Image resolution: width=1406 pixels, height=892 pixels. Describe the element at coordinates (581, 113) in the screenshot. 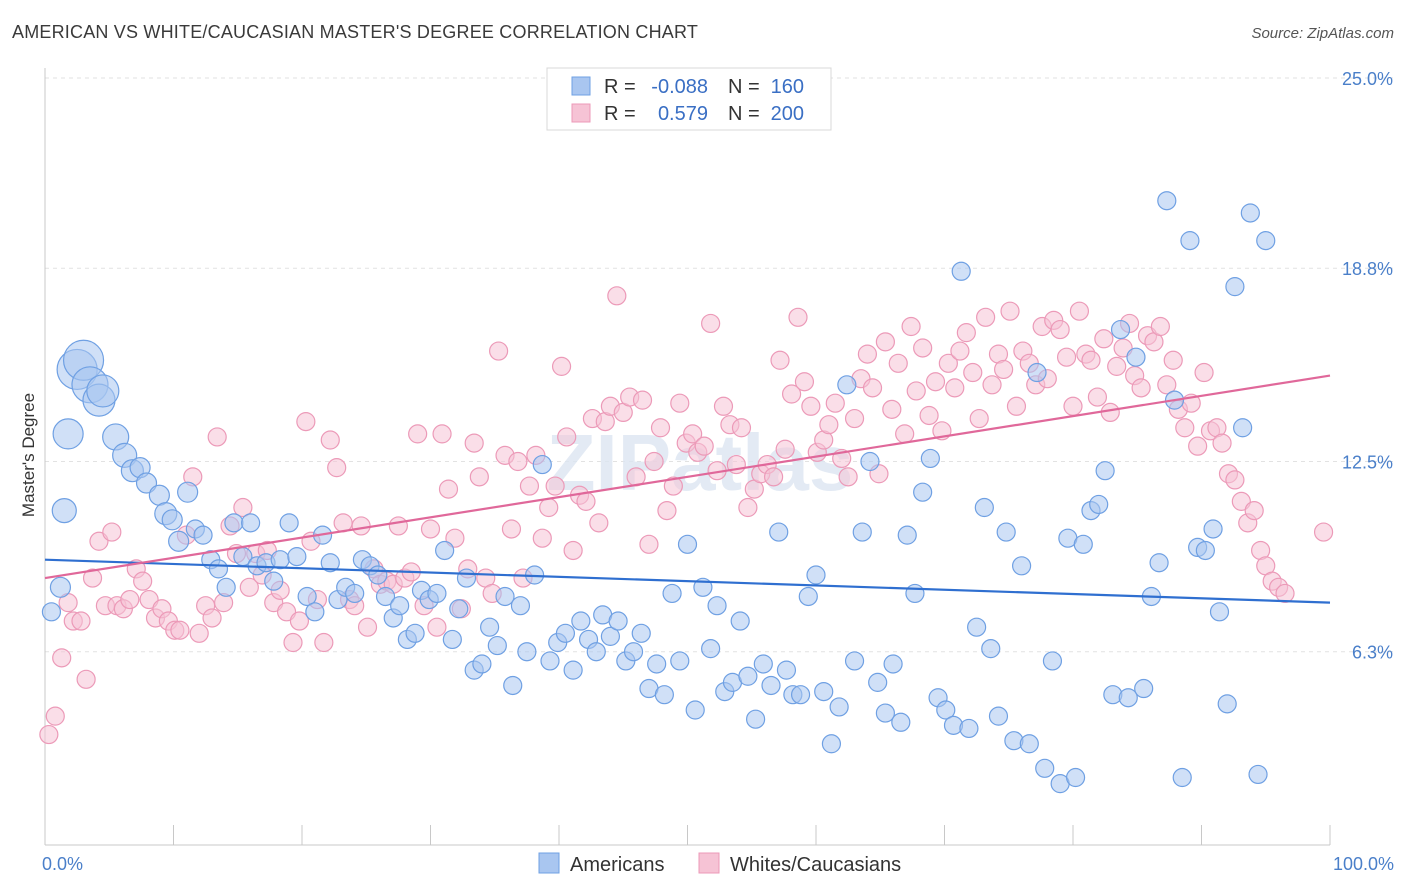

I see `stats-swatch` at that location.